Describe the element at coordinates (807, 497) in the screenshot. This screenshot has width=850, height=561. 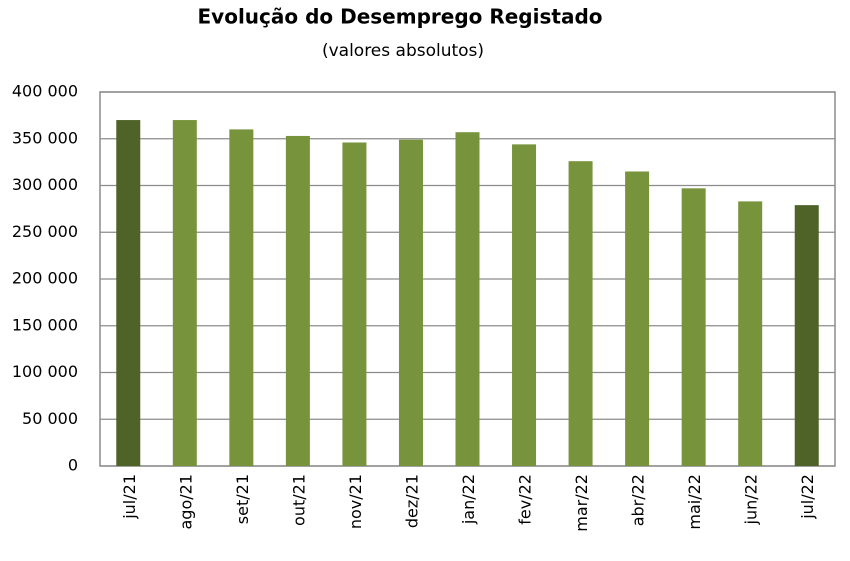
I see `x-tick-label: jul/22` at that location.